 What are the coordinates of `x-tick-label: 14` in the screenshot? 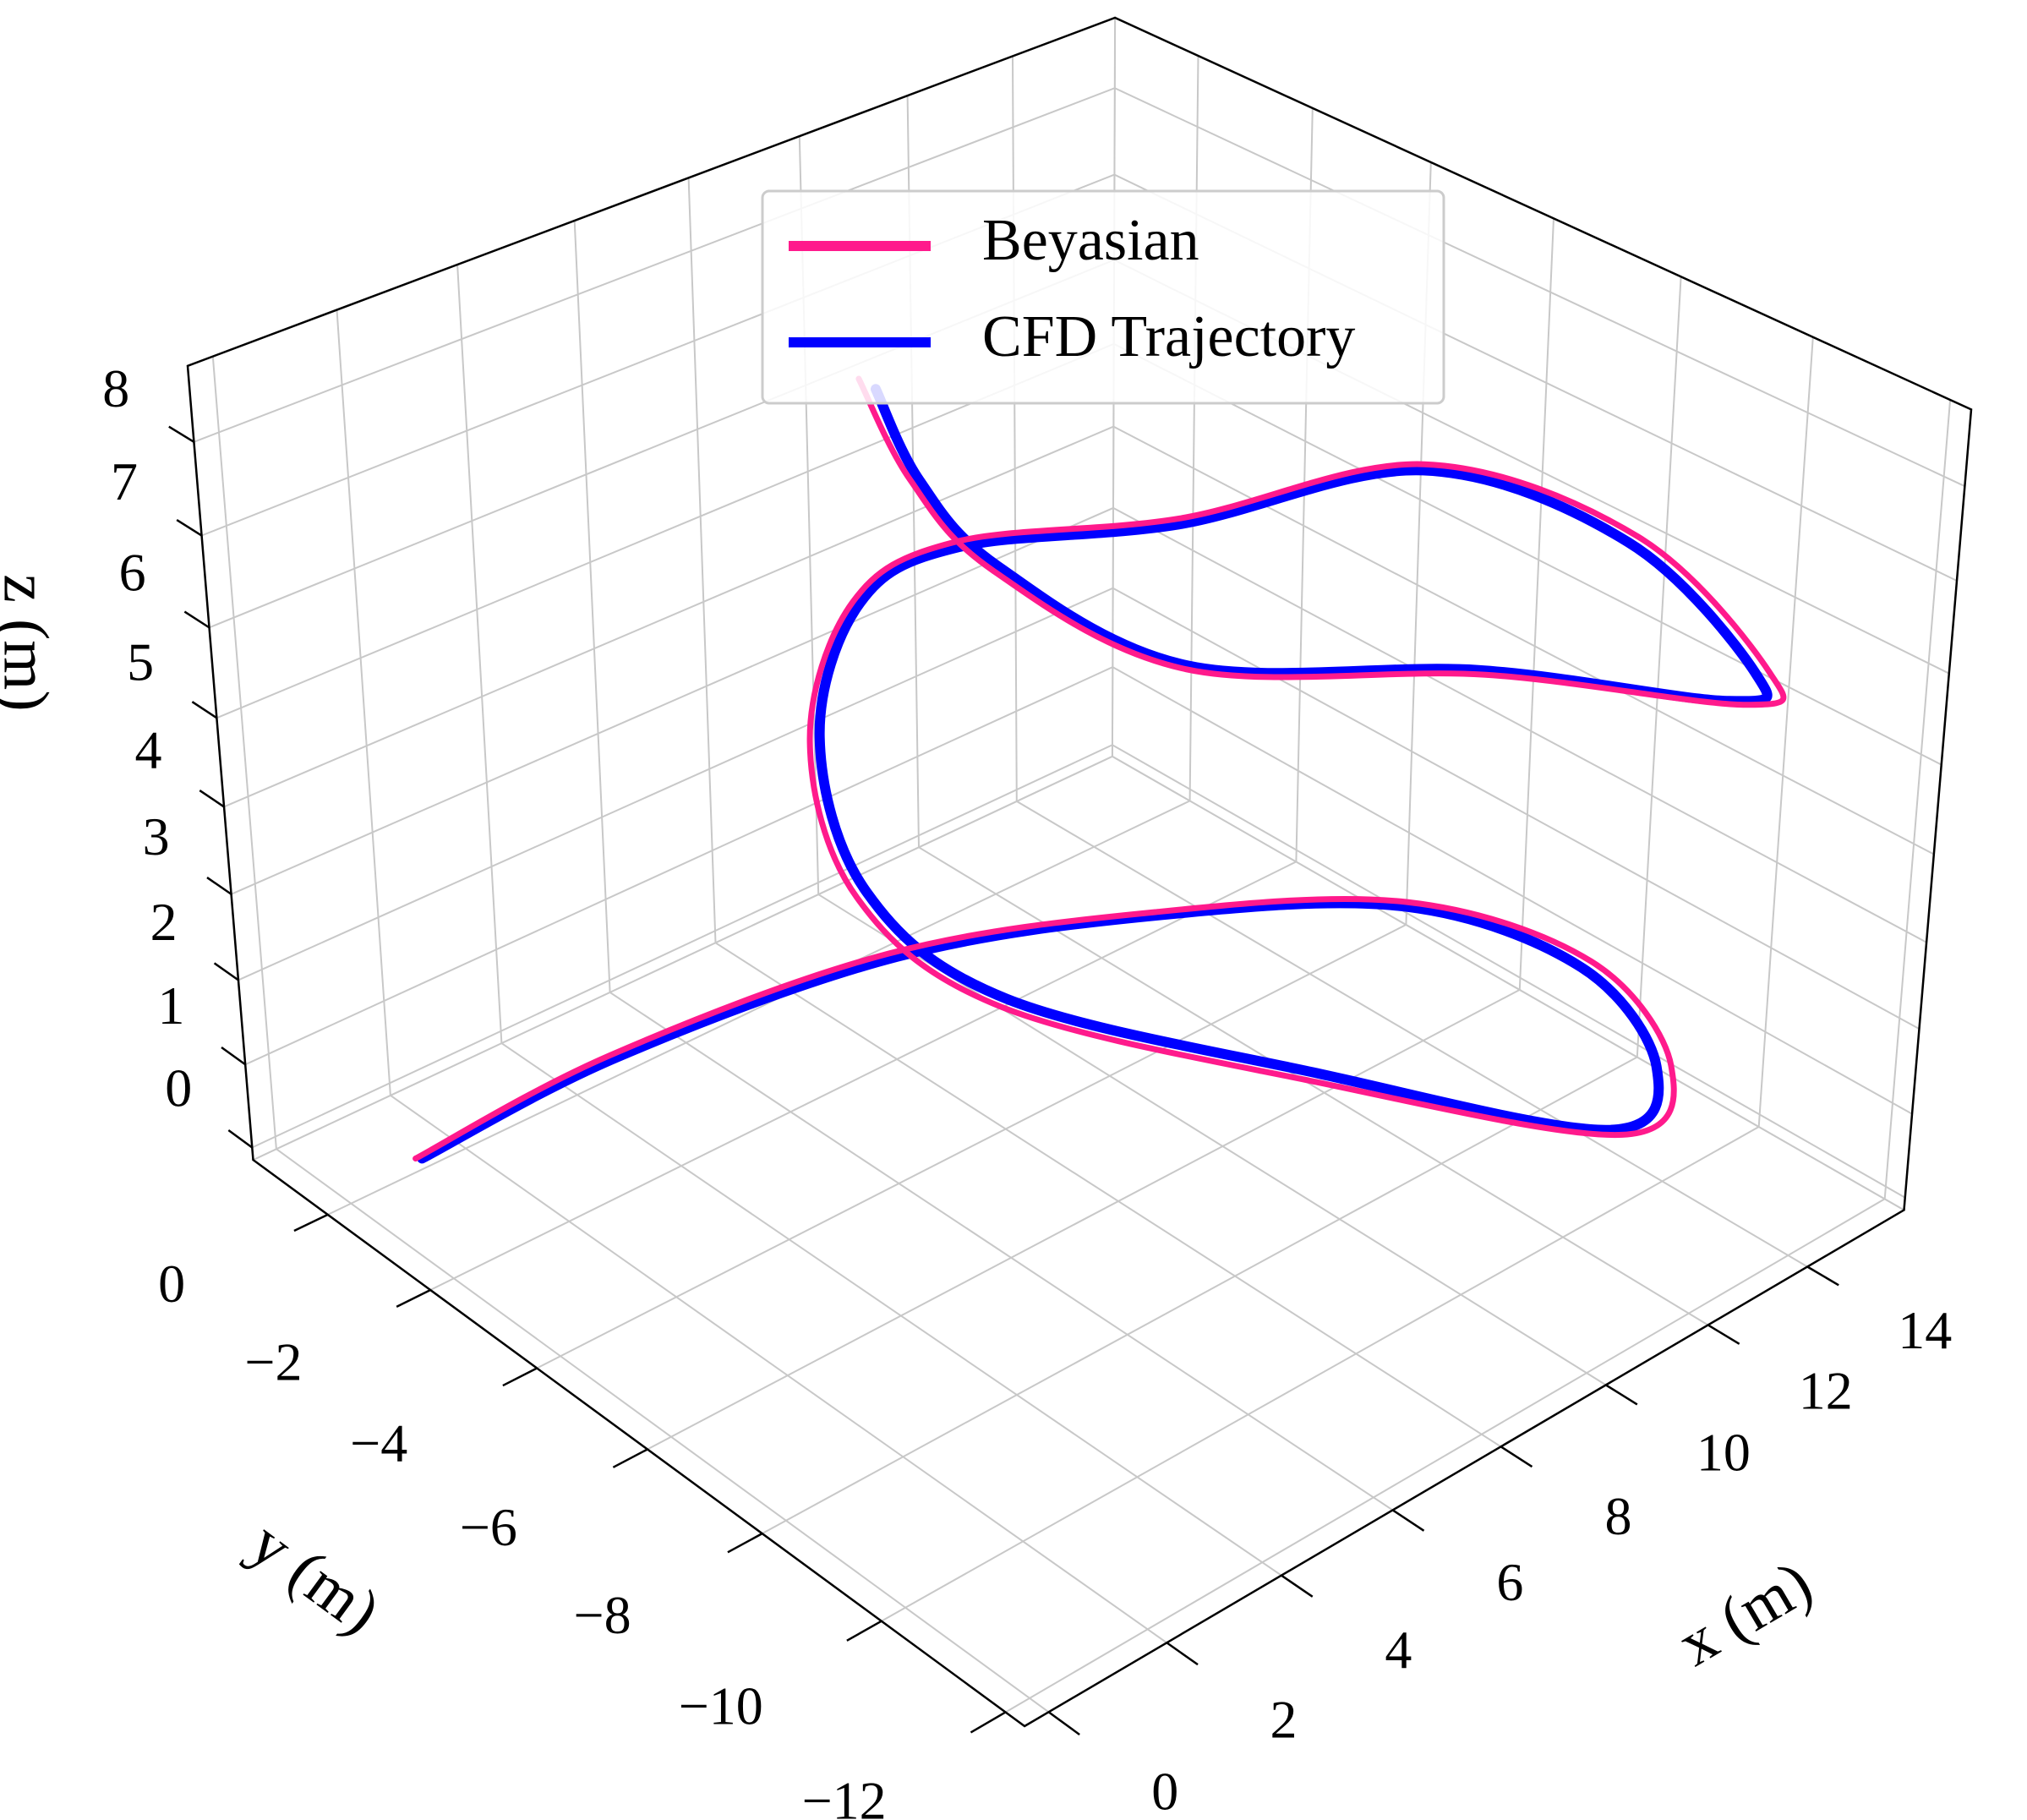 It's located at (1925, 1330).